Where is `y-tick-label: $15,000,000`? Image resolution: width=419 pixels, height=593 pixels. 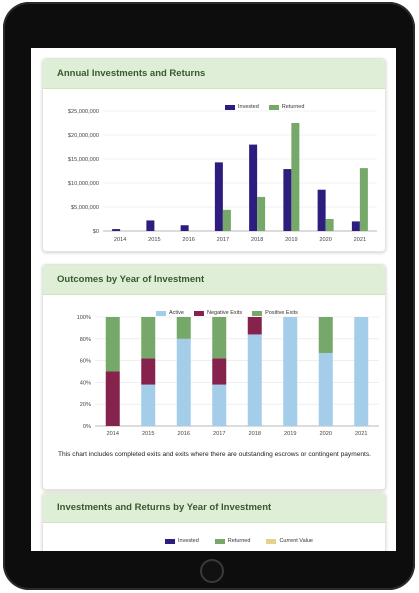 y-tick-label: $15,000,000 is located at coordinates (83, 160).